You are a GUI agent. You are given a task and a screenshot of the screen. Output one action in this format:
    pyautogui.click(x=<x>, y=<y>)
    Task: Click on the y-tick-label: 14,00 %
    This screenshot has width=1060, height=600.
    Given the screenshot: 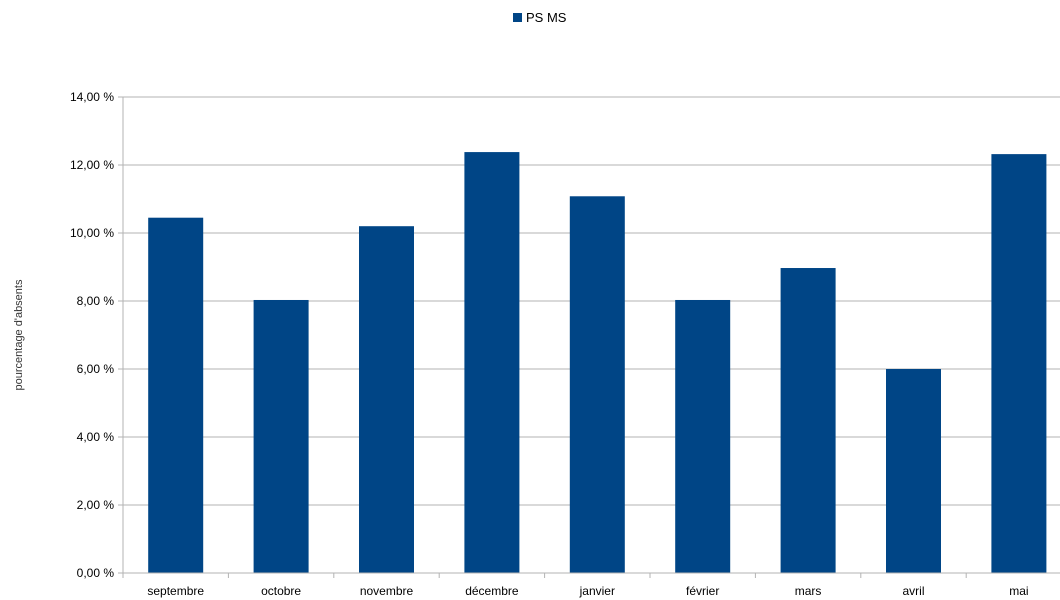 What is the action you would take?
    pyautogui.click(x=92, y=97)
    